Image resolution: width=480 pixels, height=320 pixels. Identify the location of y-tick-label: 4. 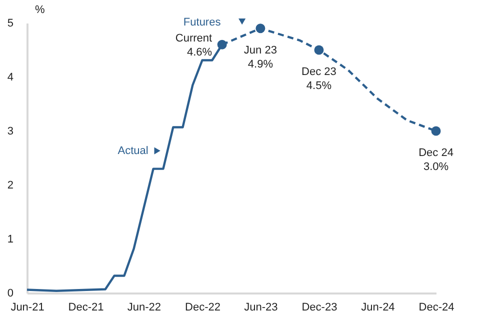
(10, 78).